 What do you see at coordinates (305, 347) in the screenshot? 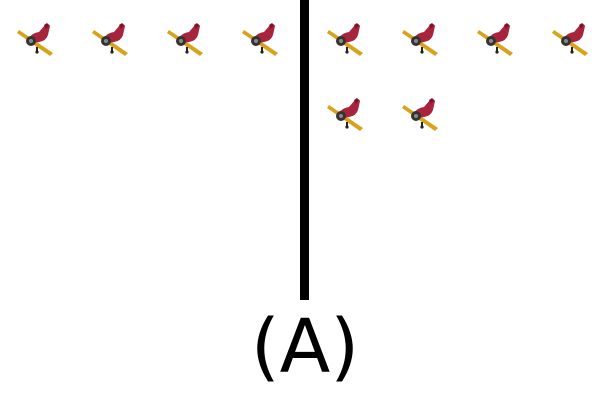
I see `figure-label: (A)` at bounding box center [305, 347].